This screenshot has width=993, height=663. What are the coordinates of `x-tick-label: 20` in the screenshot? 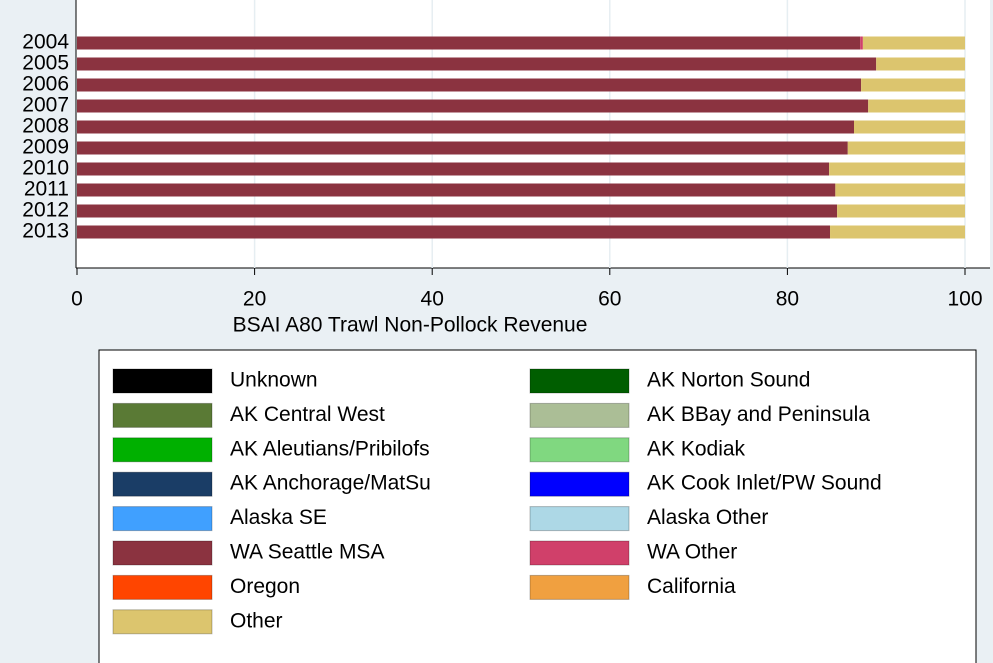 It's located at (254, 299).